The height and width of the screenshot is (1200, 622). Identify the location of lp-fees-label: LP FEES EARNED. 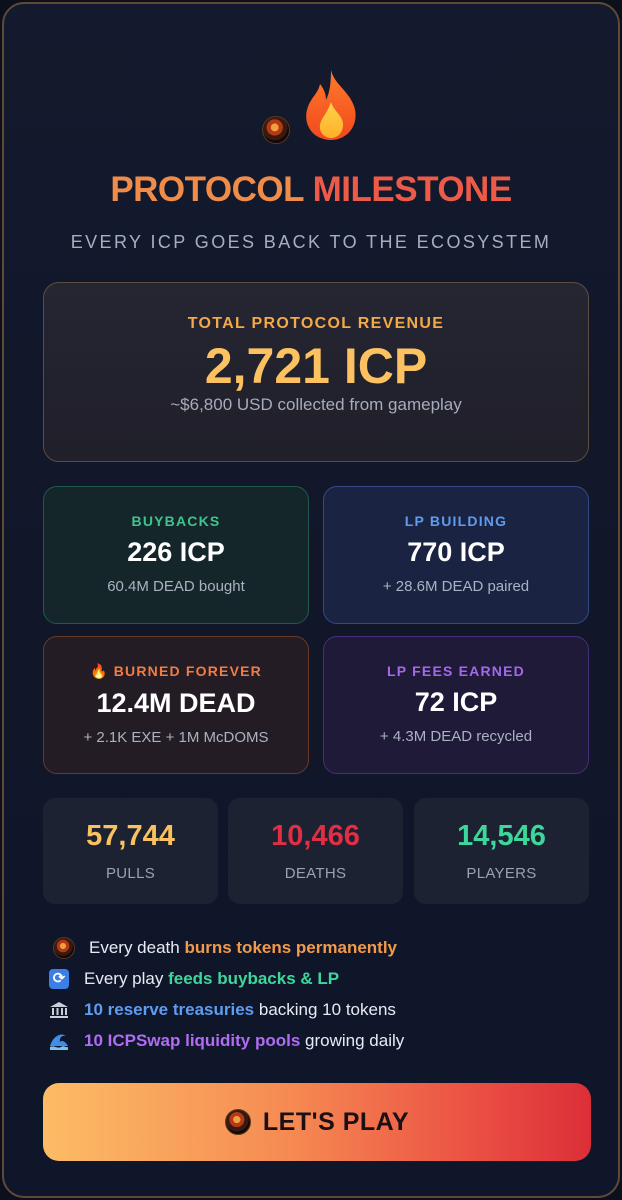
(456, 671).